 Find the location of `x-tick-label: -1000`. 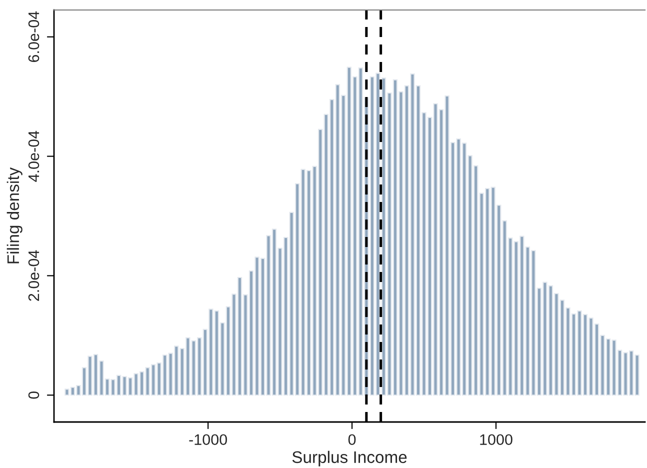

x-tick-label: -1000 is located at coordinates (208, 440).